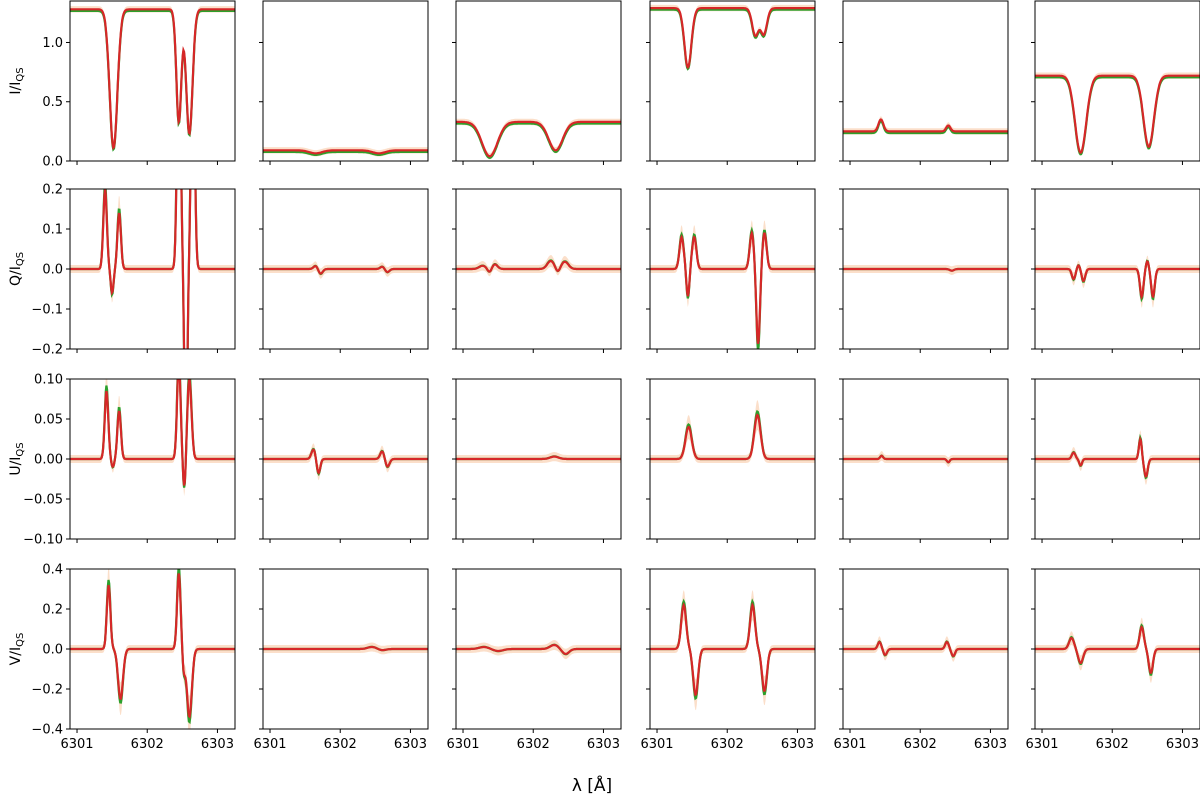 This screenshot has width=1200, height=798. Describe the element at coordinates (17, 269) in the screenshot. I see `y-axis-label-q: Q/IQS` at that location.